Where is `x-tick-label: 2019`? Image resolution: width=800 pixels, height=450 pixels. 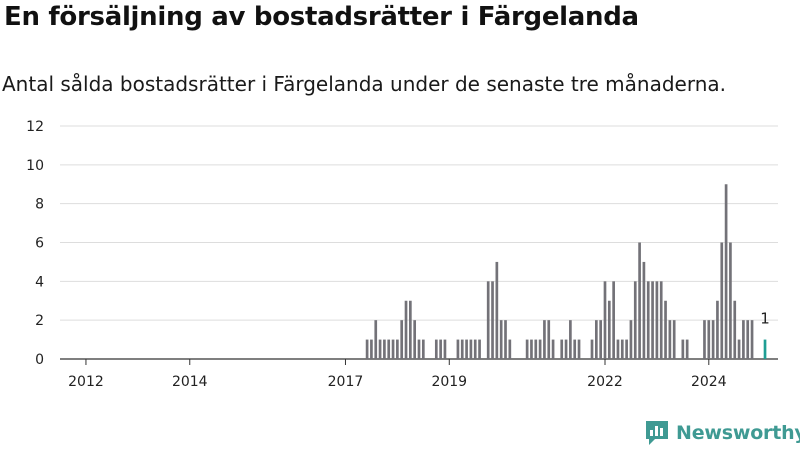 x-tick-label: 2019 is located at coordinates (449, 382).